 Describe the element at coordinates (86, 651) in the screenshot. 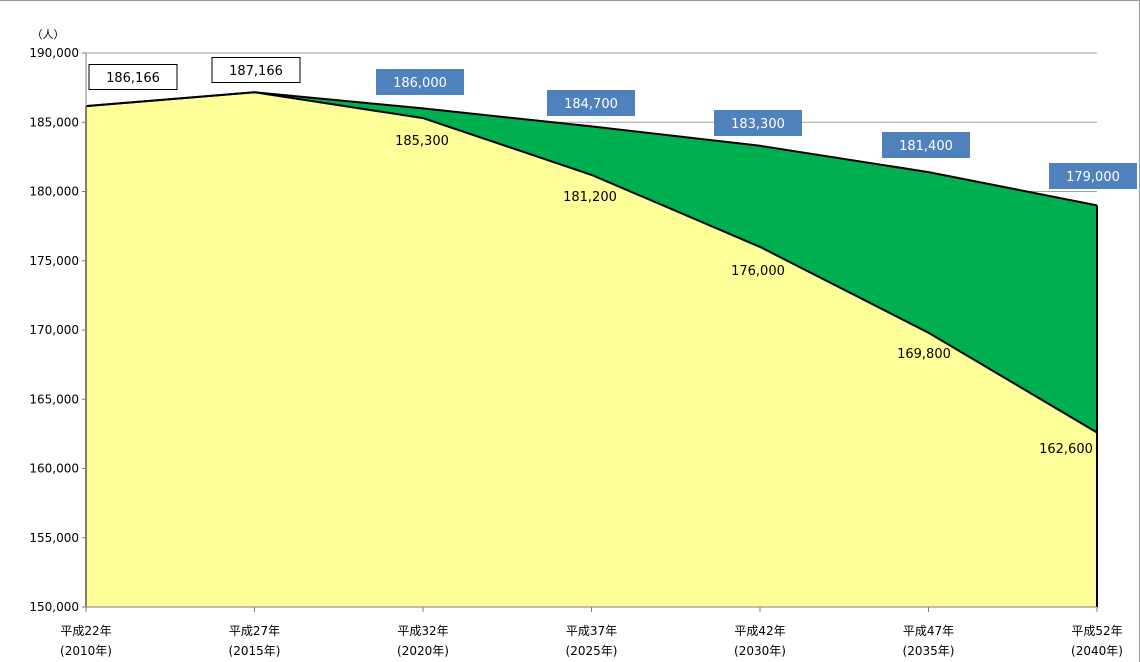

I see `x-tick-label-year: (2010年)` at that location.